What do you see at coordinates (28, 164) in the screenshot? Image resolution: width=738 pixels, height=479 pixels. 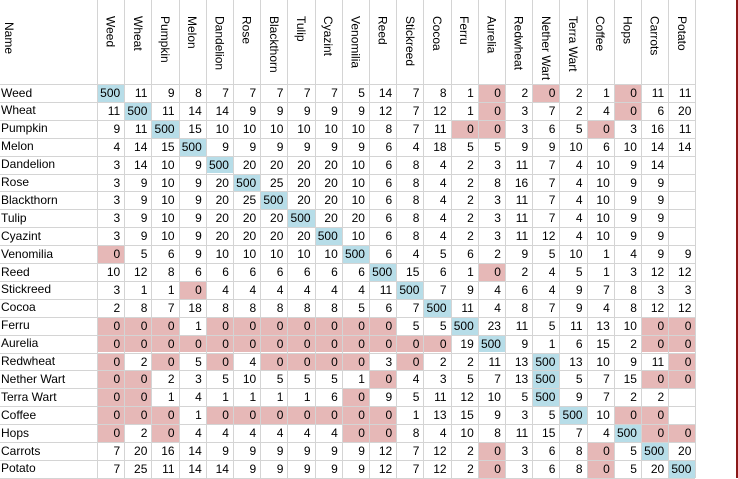 I see `row-header: Dandelion` at bounding box center [28, 164].